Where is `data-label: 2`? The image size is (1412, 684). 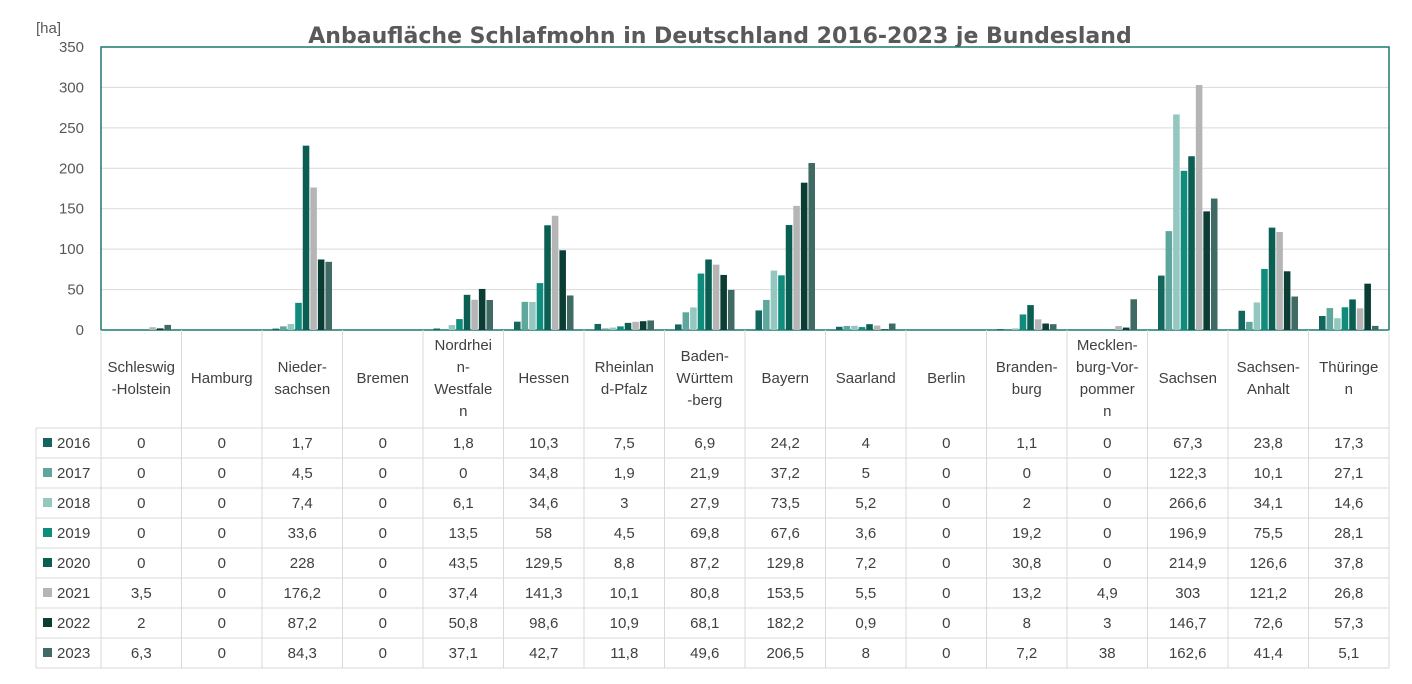
data-label: 2 is located at coordinates (1027, 503).